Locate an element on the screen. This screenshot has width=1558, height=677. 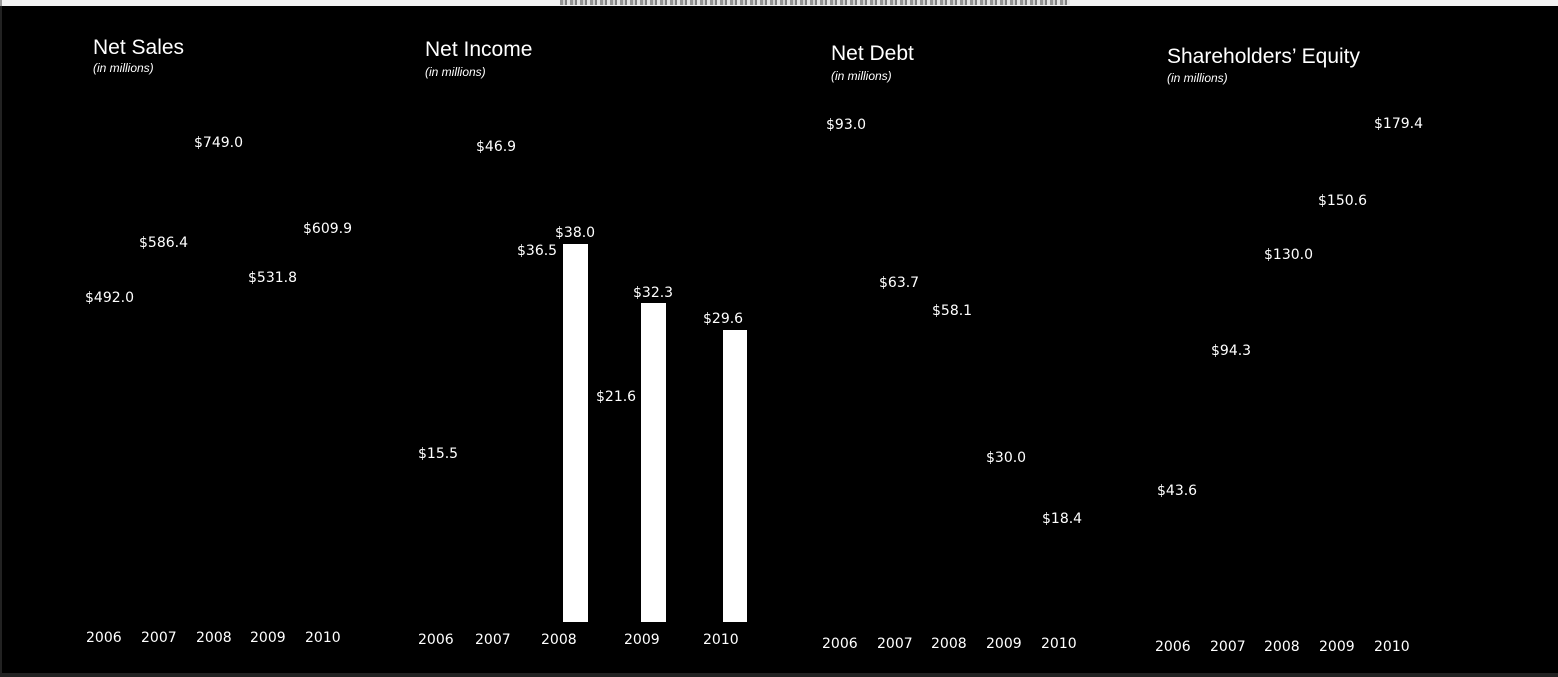
value-label-extra: $38.0 is located at coordinates (575, 233).